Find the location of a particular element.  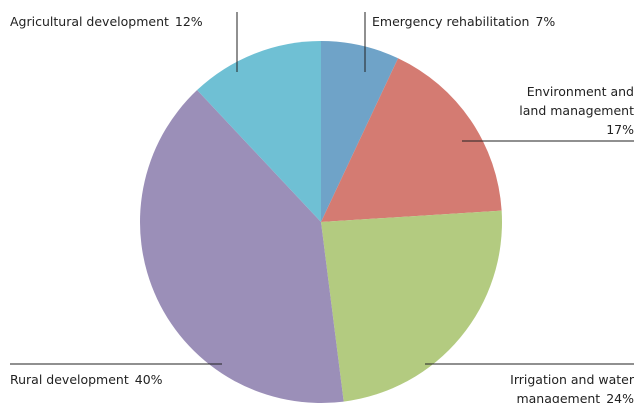

slice-label: Irrigation and water management 24% is located at coordinates (564, 386).